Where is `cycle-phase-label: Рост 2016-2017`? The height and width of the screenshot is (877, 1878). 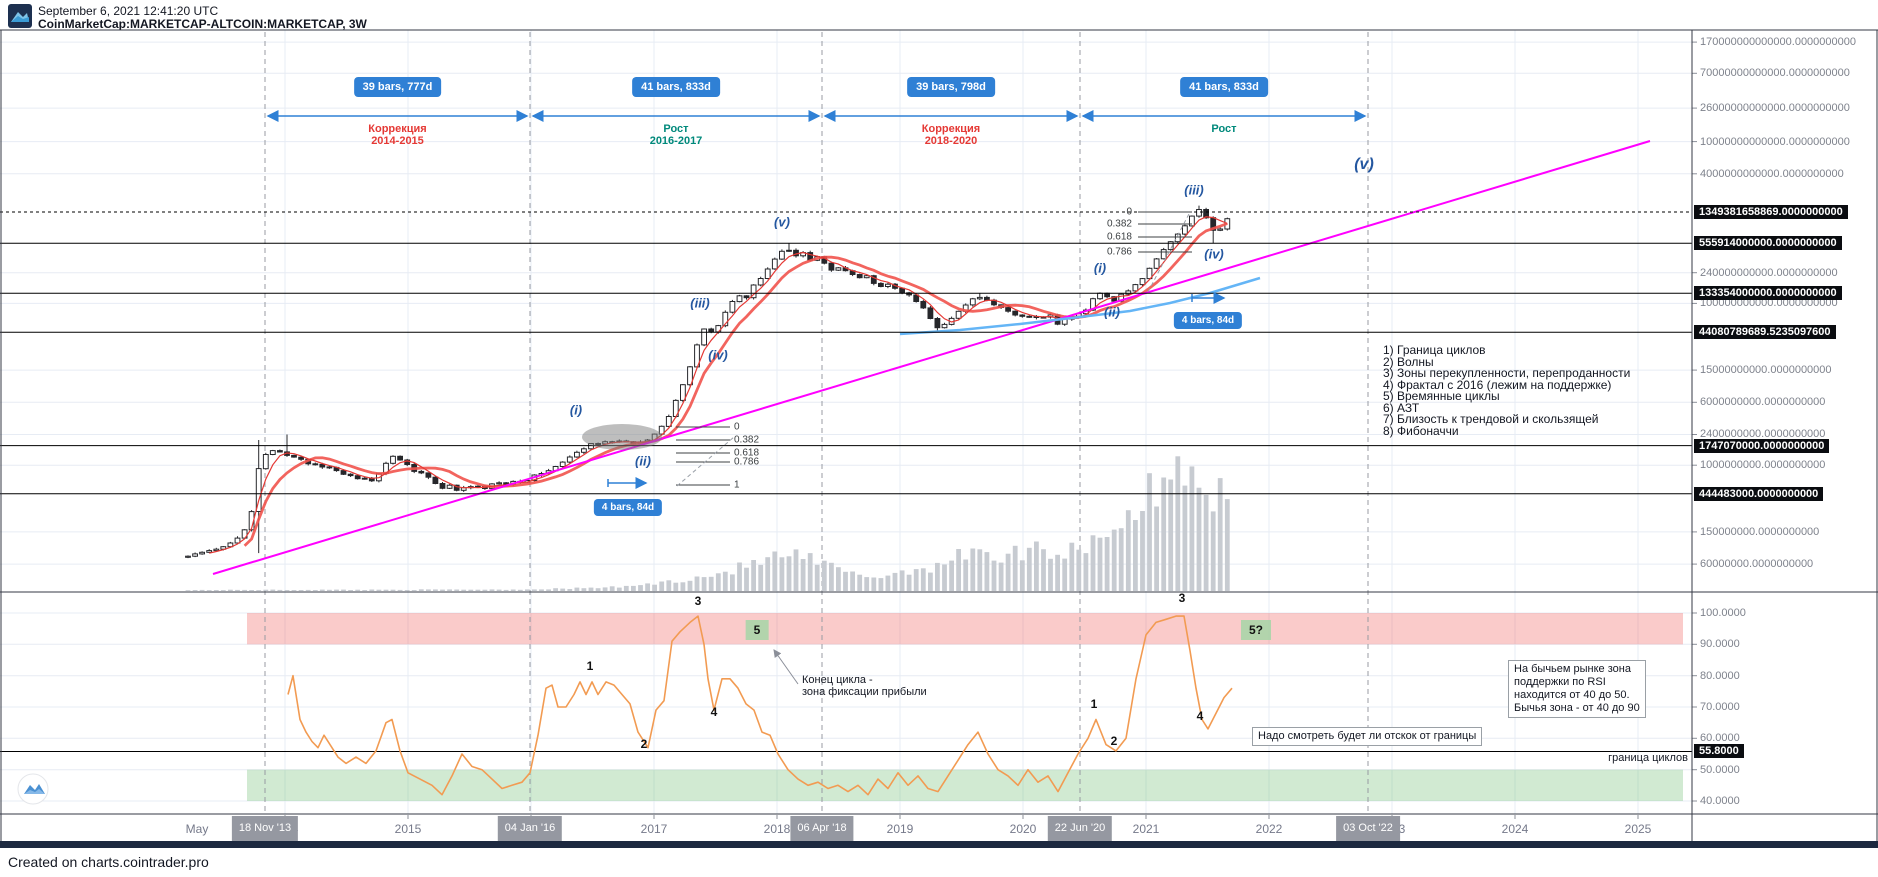
cycle-phase-label: Рост 2016-2017 is located at coordinates (676, 135).